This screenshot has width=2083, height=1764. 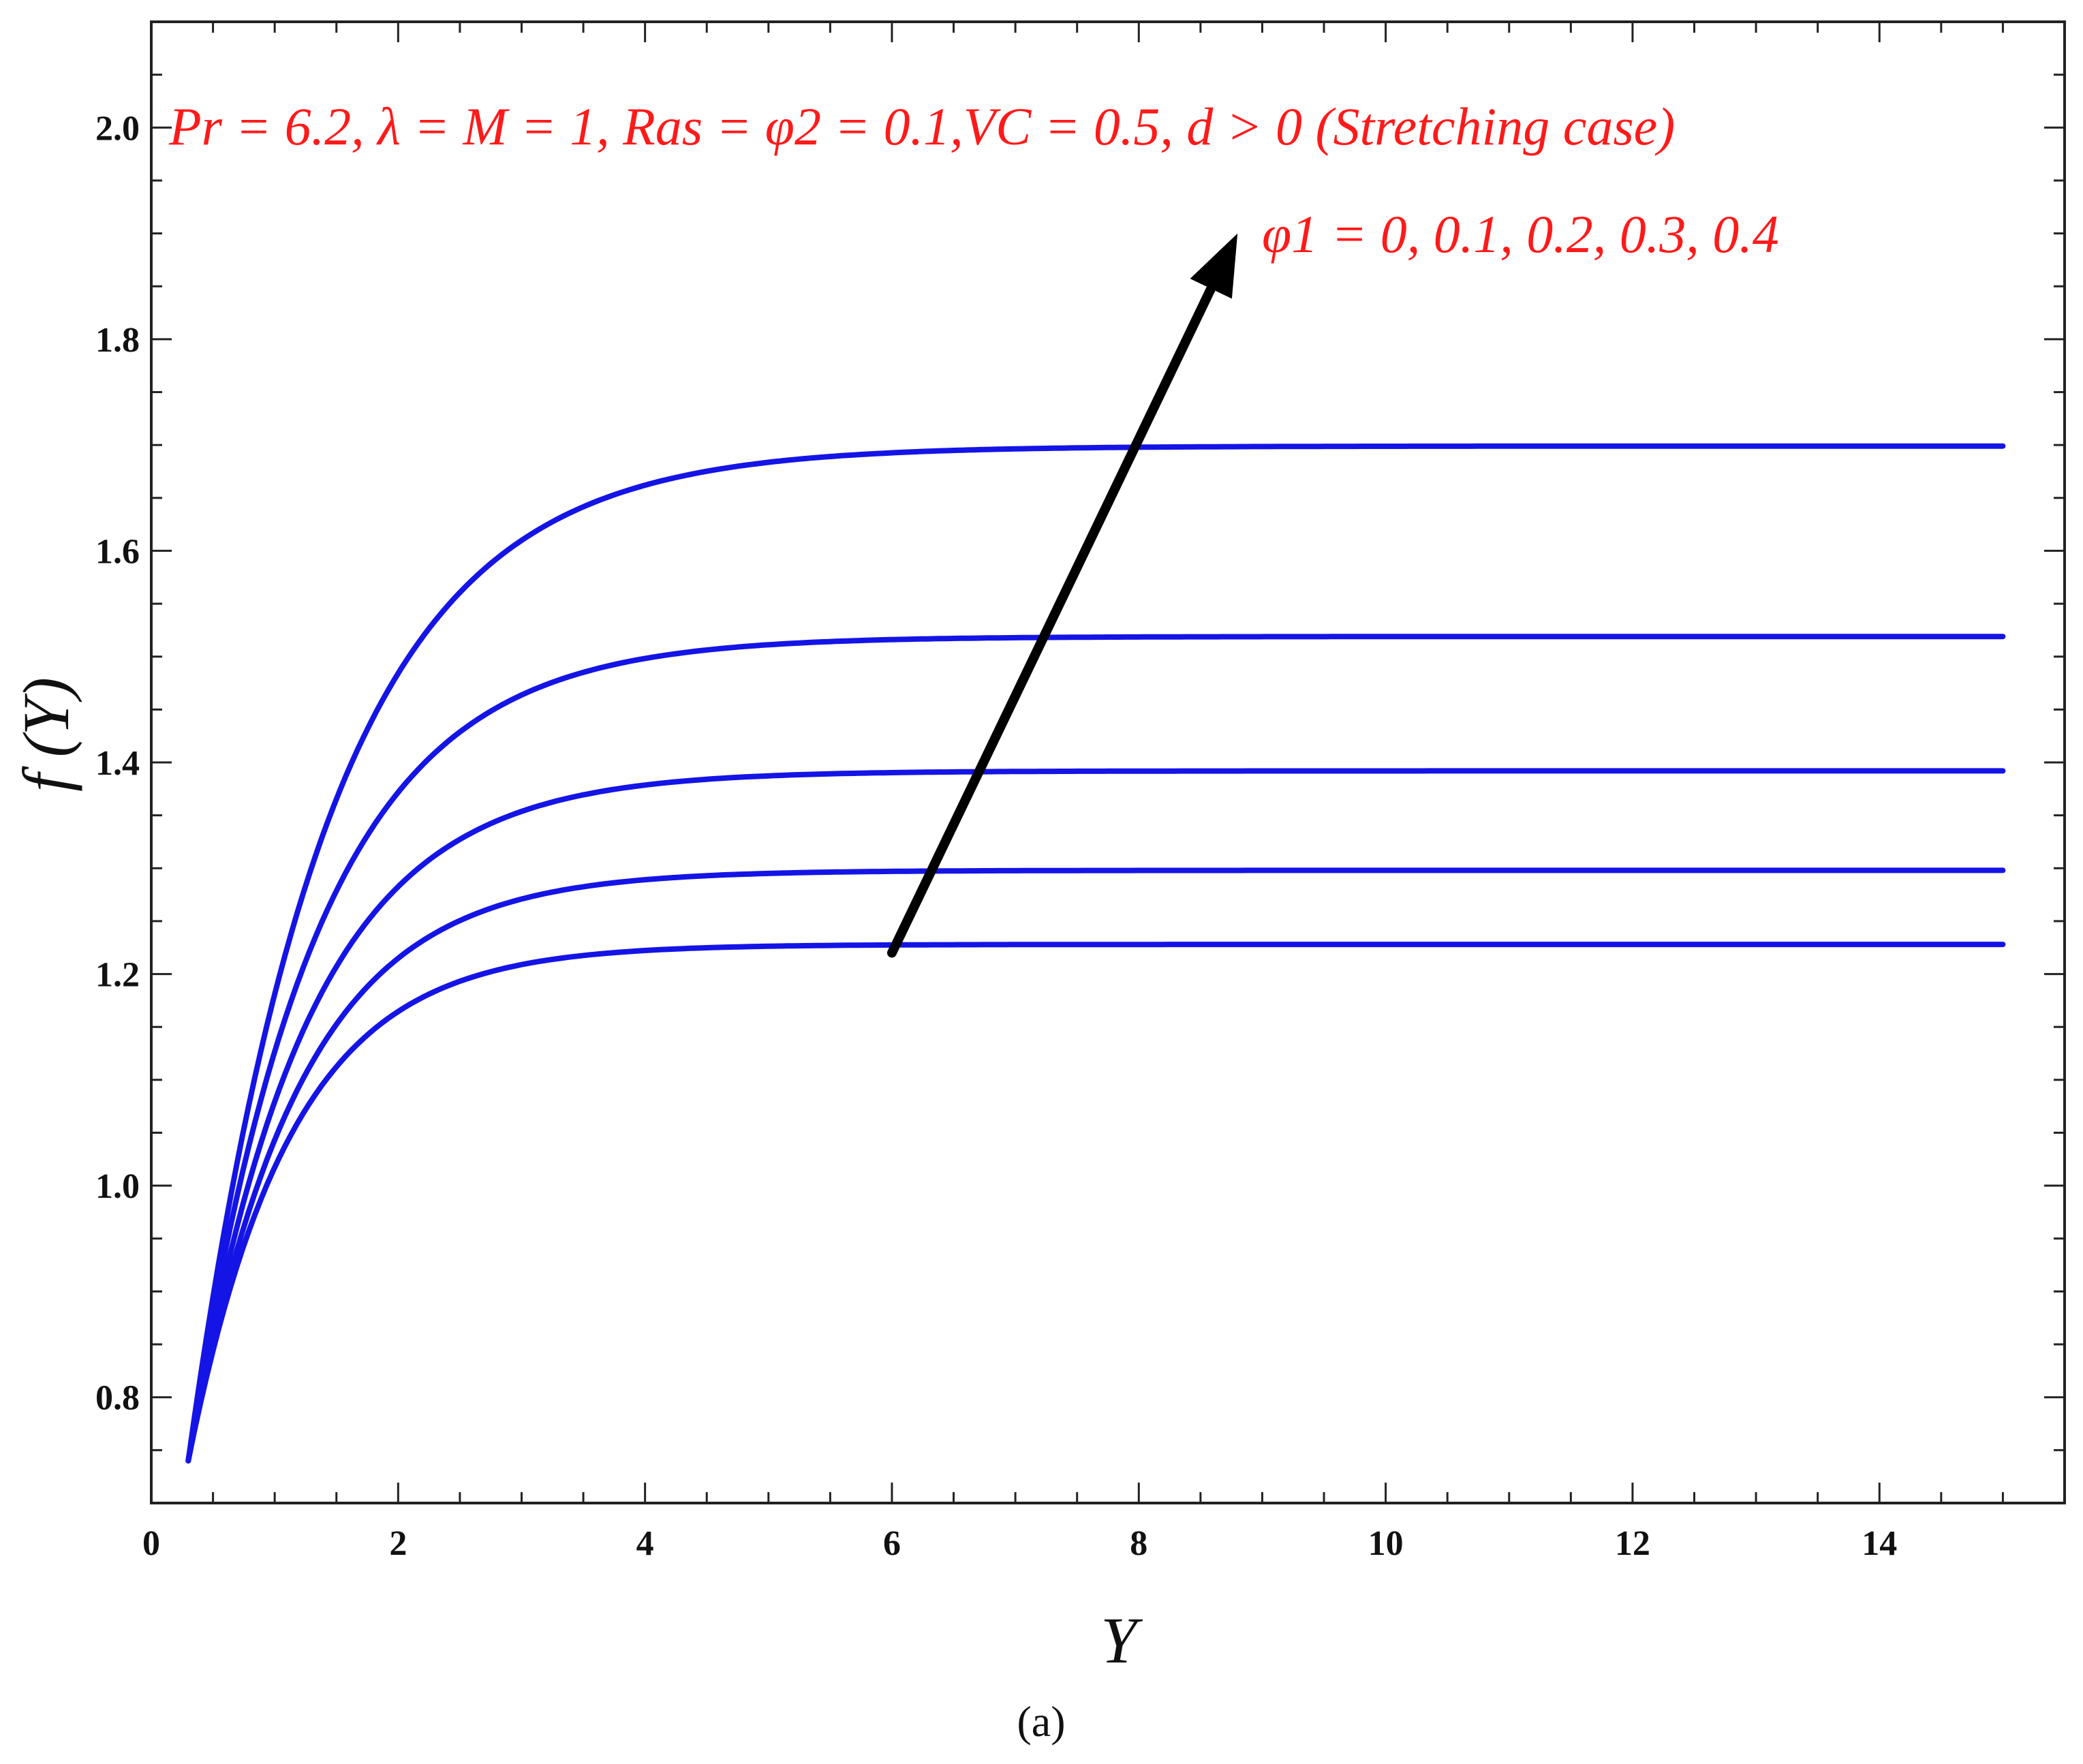 What do you see at coordinates (1051, 620) in the screenshot?
I see `arrow-shaft` at bounding box center [1051, 620].